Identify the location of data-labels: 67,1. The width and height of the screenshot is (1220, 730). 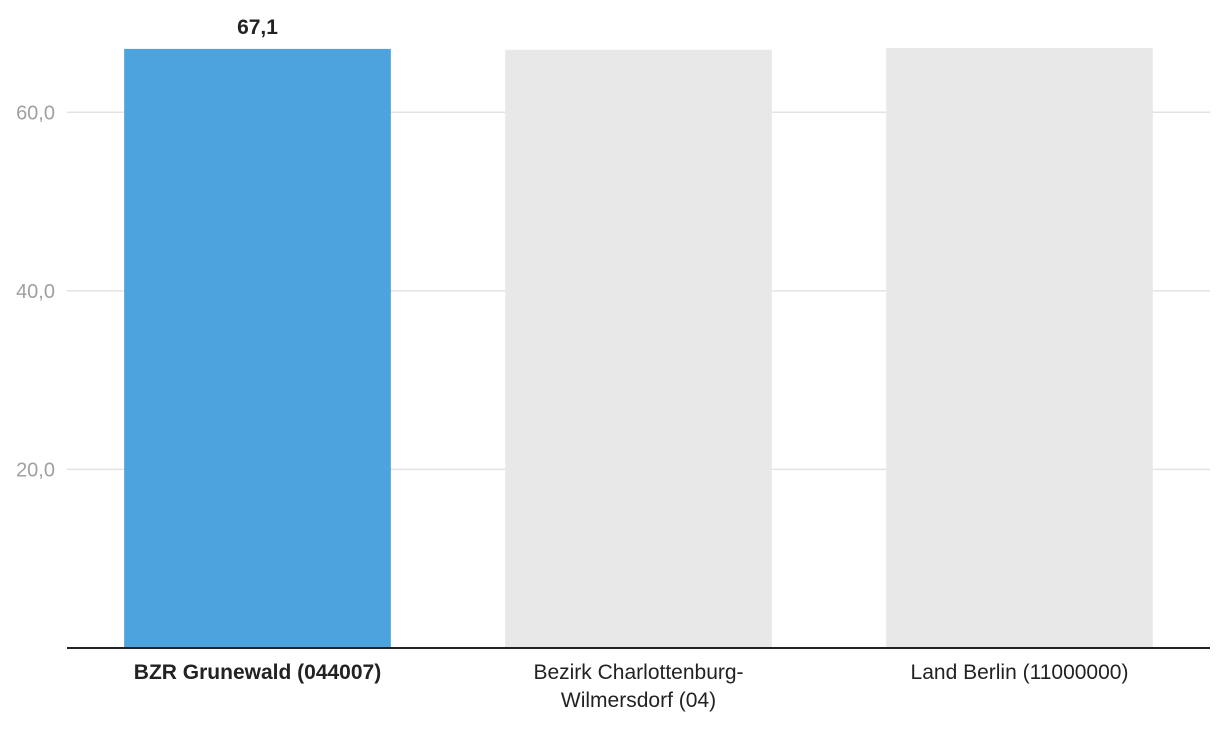
(257, 27).